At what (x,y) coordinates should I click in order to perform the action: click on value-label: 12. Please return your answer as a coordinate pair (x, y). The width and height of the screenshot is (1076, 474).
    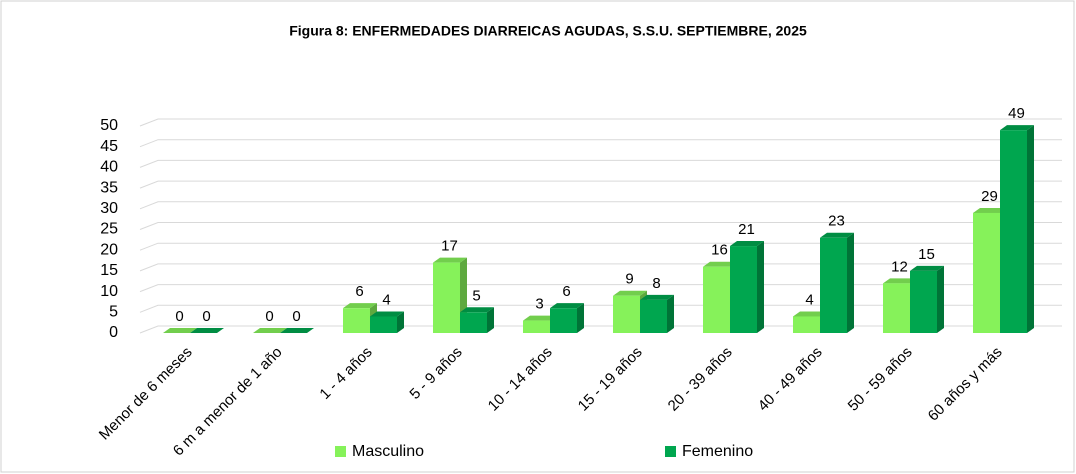
    Looking at the image, I should click on (899, 266).